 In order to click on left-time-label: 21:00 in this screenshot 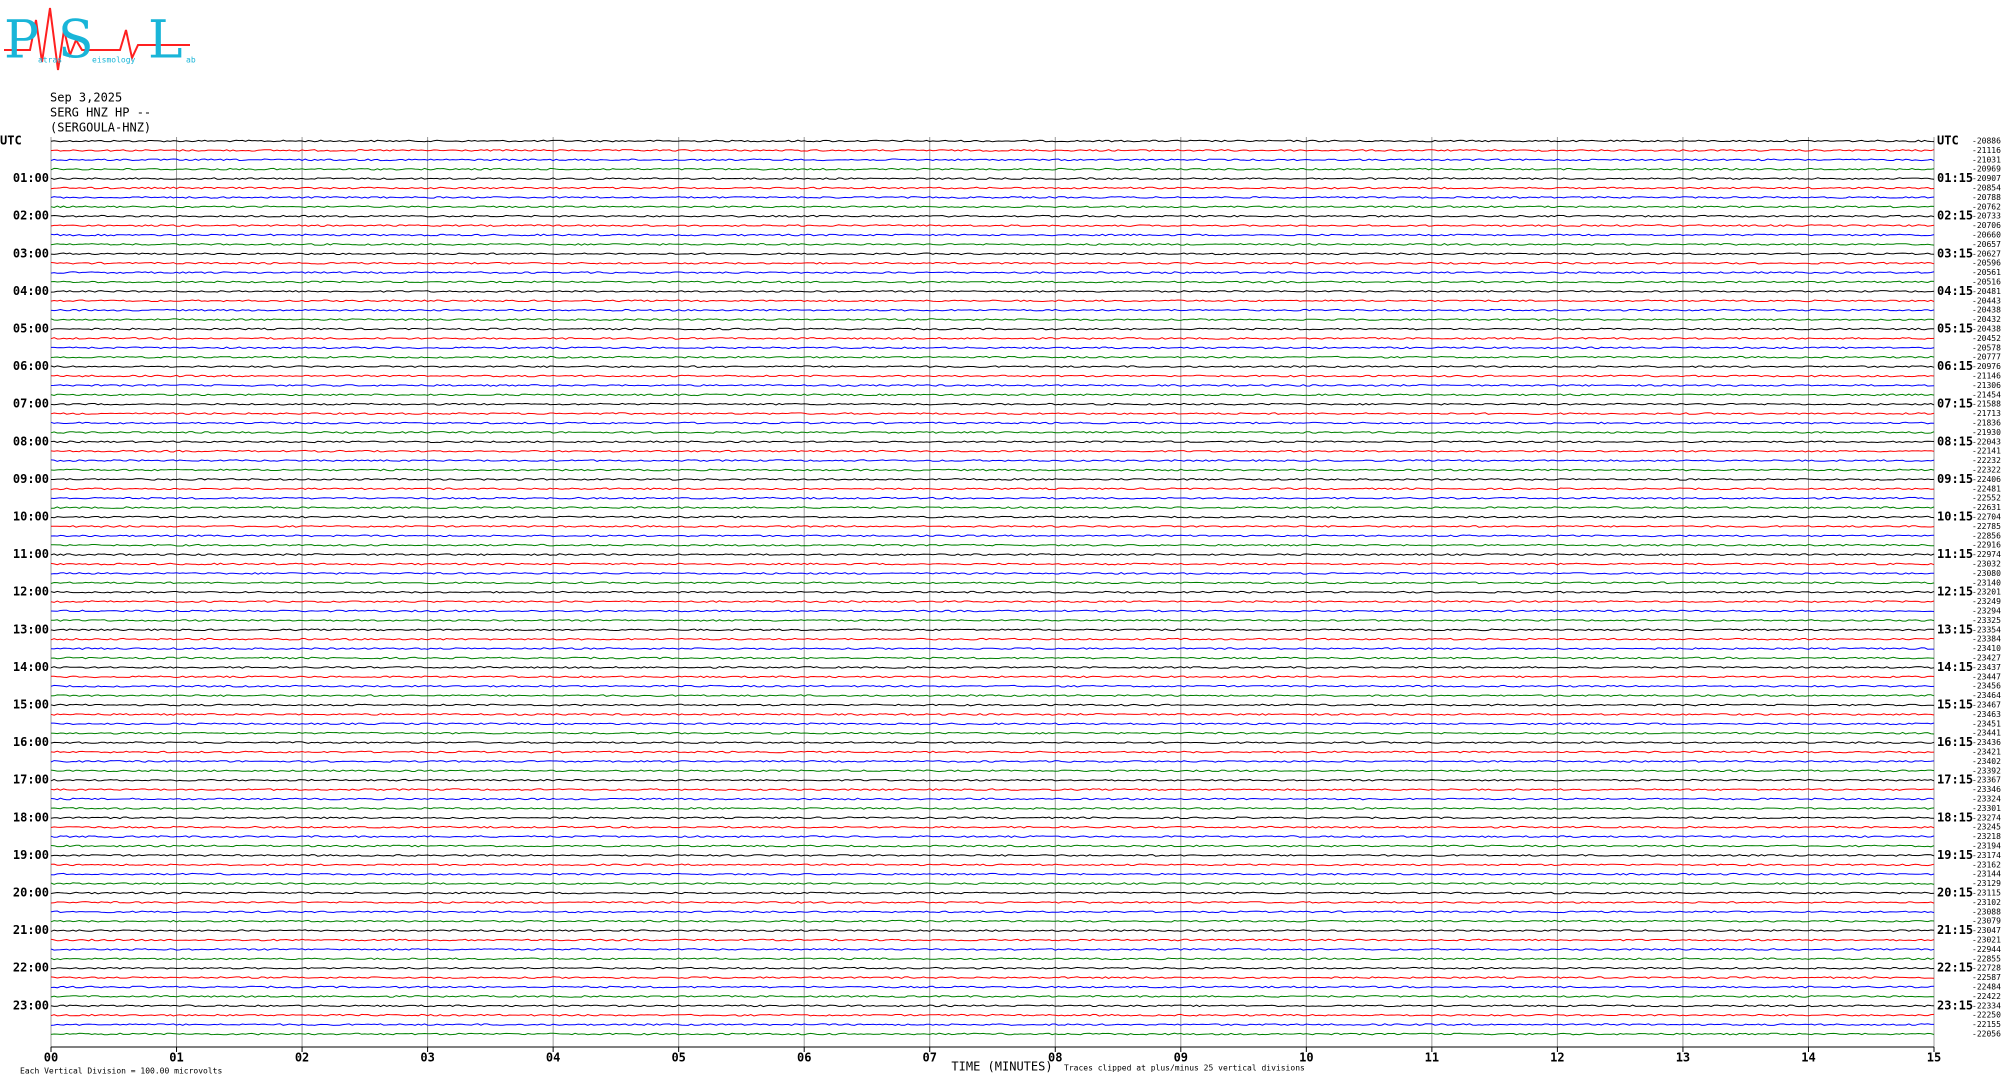, I will do `click(31, 930)`.